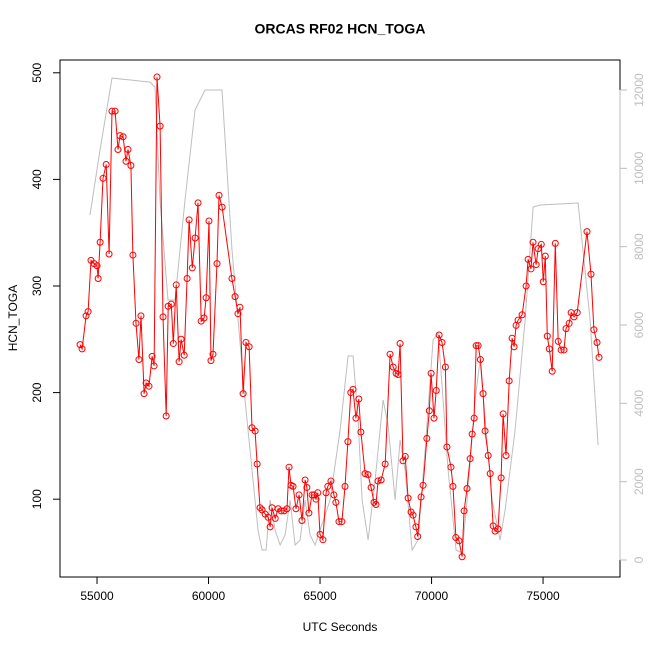 The height and width of the screenshot is (655, 650). I want to click on y2-tick-label: 2000, so click(639, 481).